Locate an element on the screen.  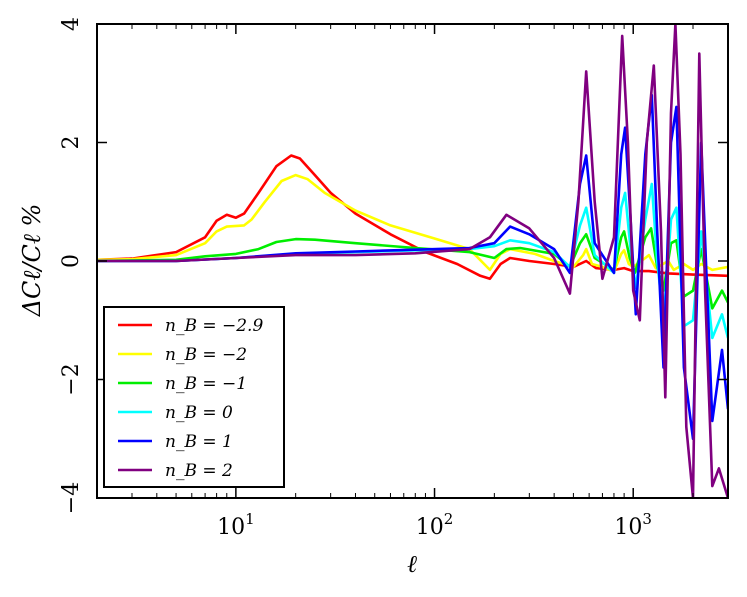
x-tick-label: 10¹ is located at coordinates (236, 525).